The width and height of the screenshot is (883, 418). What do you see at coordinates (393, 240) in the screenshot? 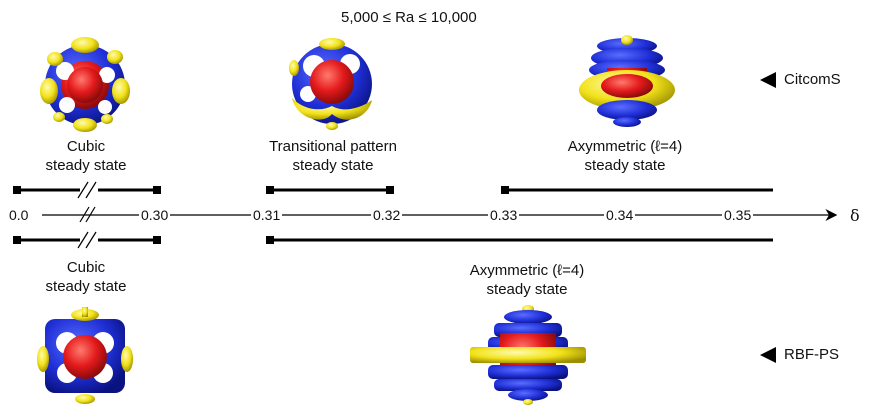
I see `bottom-regime-bars` at bounding box center [393, 240].